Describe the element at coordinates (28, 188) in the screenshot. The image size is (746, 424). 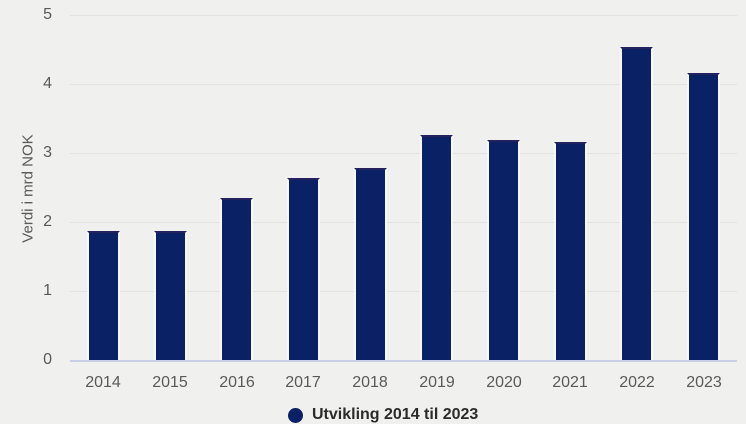
I see `y-axis-title: Verdi i mrd NOK` at that location.